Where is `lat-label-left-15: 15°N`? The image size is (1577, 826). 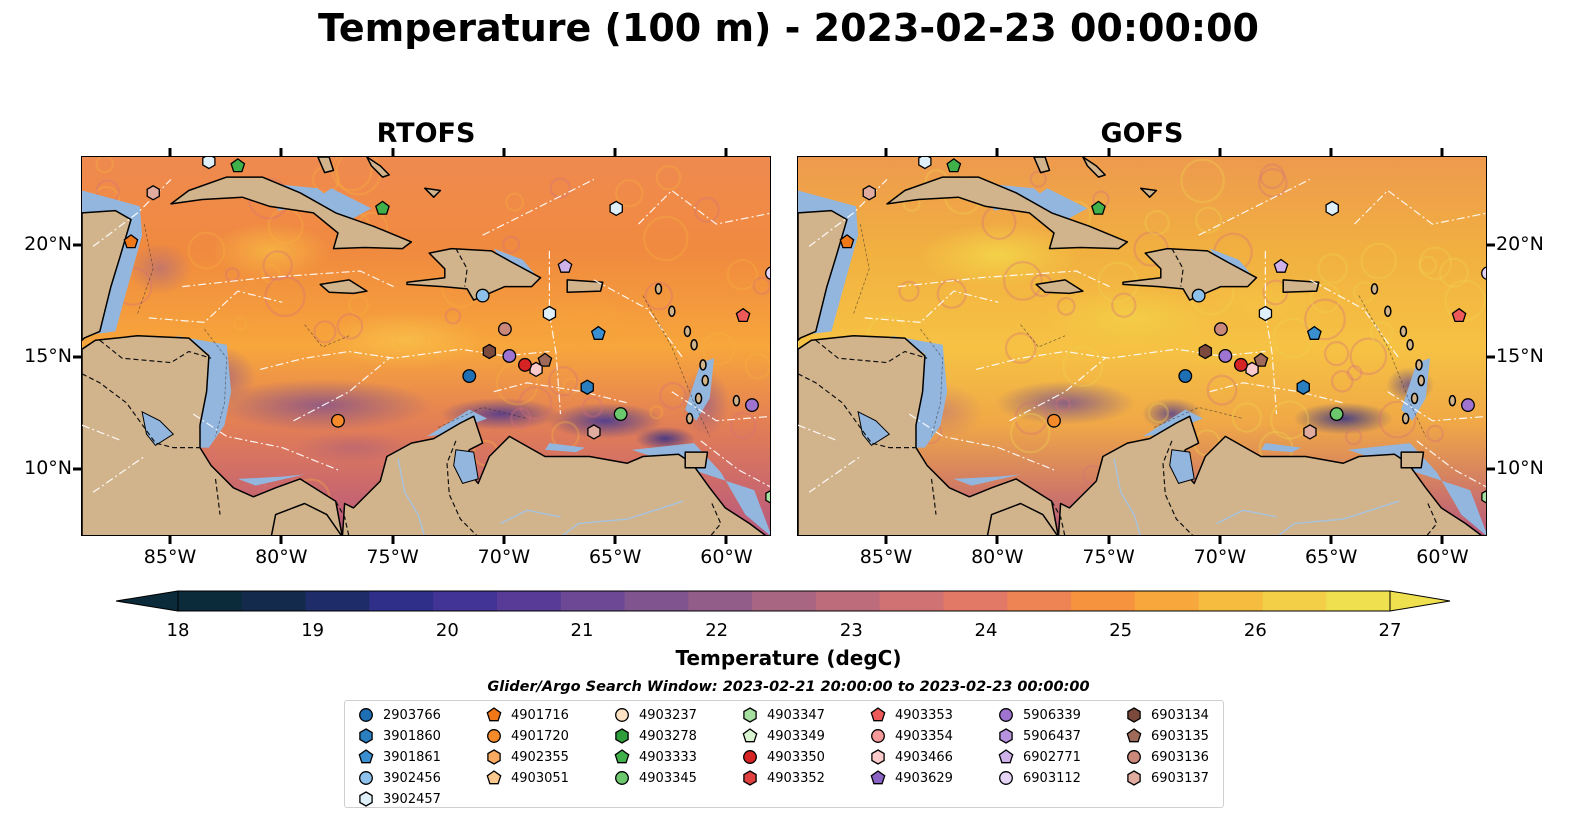 lat-label-left-15: 15°N is located at coordinates (48, 356).